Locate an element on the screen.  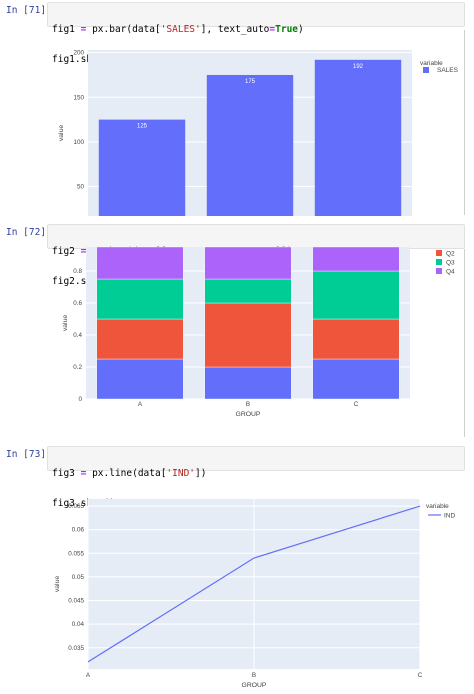
code-cell-73: fig3 = px.line(data['IND']) fig3.show() is located at coordinates (256, 477).